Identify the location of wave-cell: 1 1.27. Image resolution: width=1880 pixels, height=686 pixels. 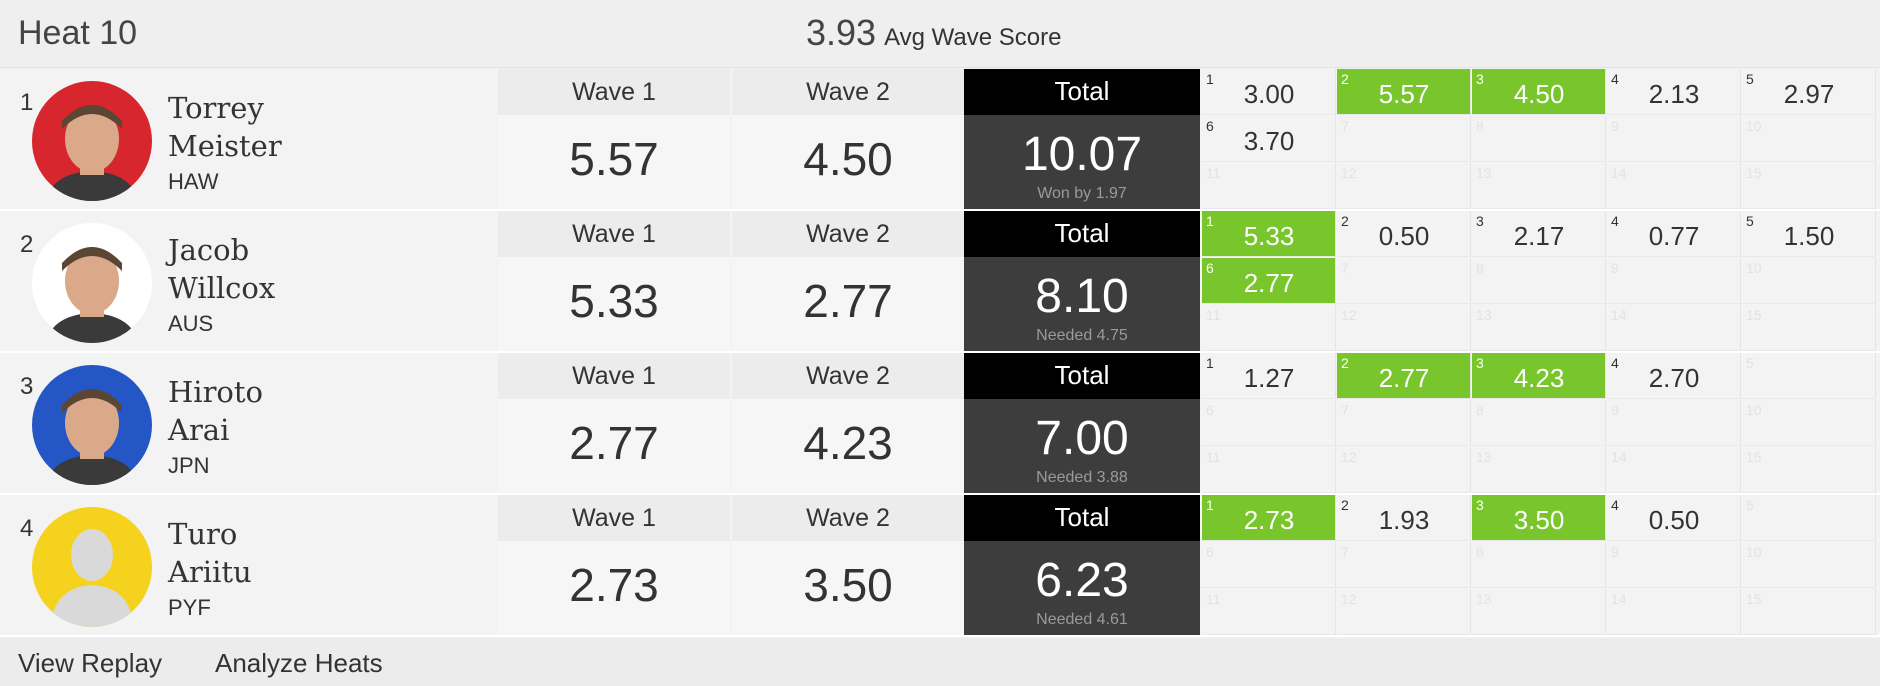
(1269, 376).